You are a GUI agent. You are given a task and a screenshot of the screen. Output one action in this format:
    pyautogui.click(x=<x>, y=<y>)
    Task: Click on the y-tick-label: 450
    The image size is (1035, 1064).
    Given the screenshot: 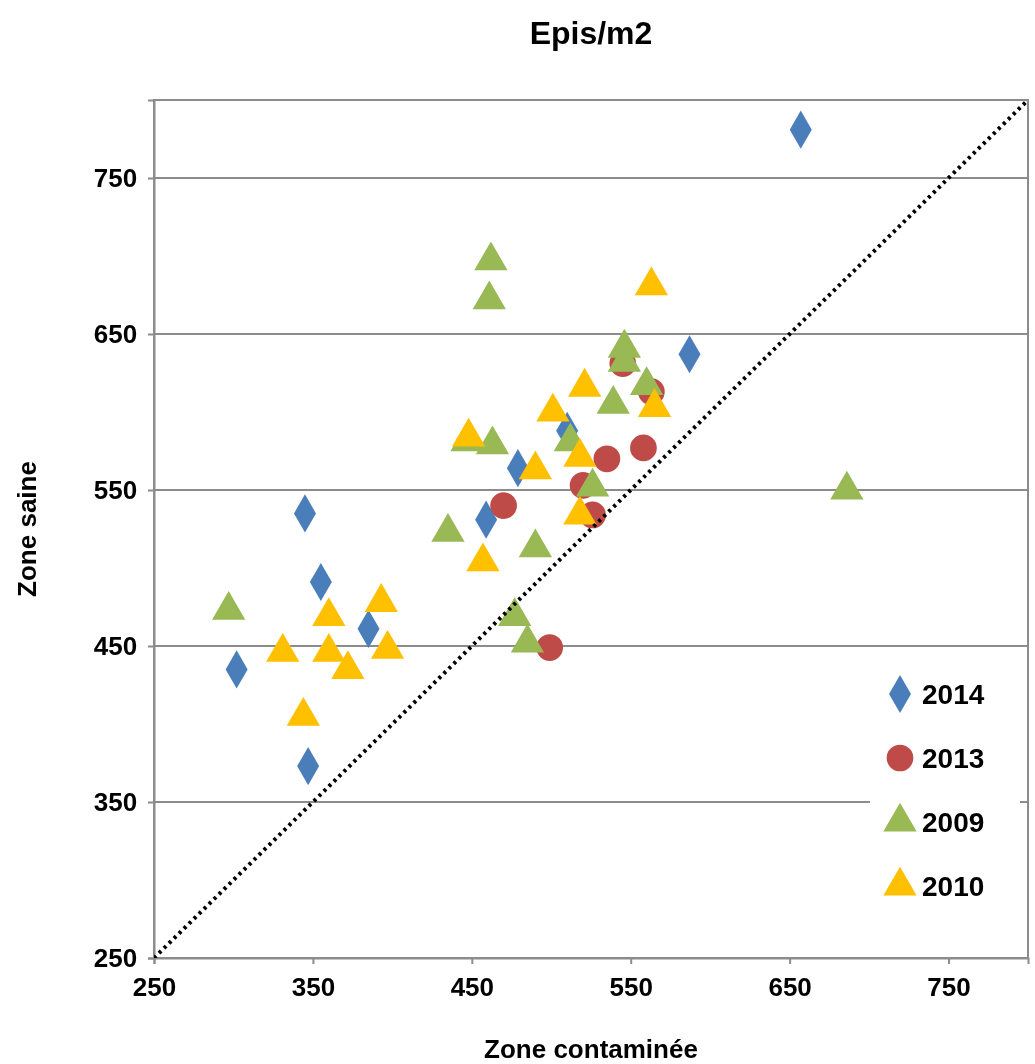 What is the action you would take?
    pyautogui.click(x=115, y=645)
    